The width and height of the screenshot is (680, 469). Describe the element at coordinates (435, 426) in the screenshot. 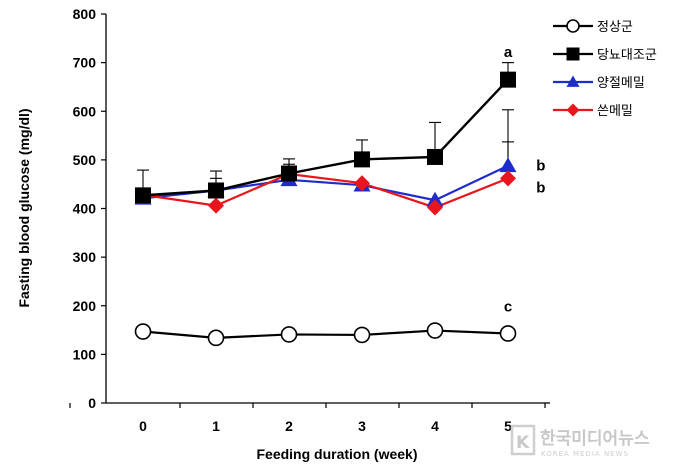

I see `x-tick-label: 4` at that location.